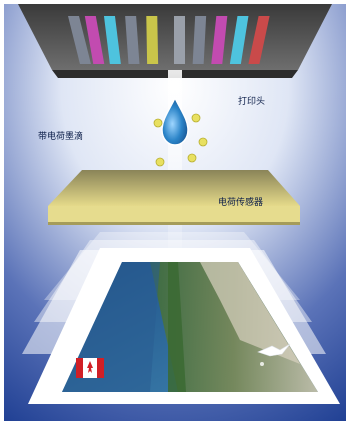 This screenshot has height=429, width=350. Describe the element at coordinates (250, 313) in the screenshot. I see `cliffs` at that location.